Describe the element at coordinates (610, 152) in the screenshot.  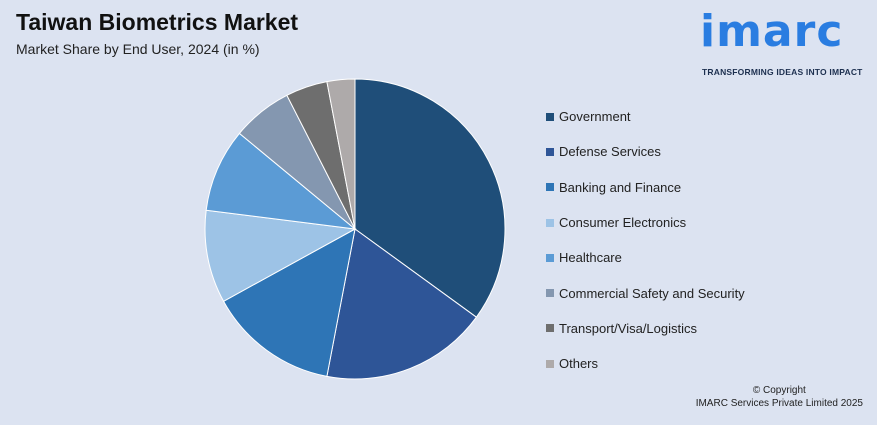
I see `legend-label: Defense Services` at that location.